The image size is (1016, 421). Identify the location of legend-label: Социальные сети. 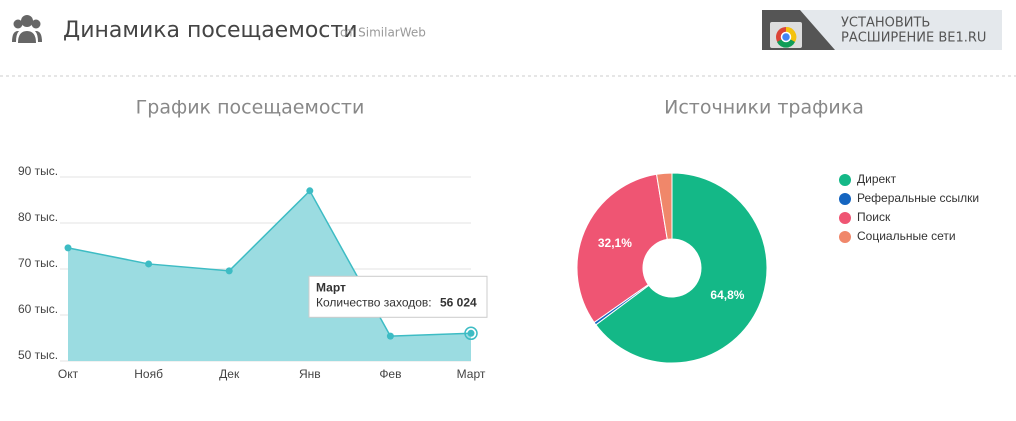
(906, 236).